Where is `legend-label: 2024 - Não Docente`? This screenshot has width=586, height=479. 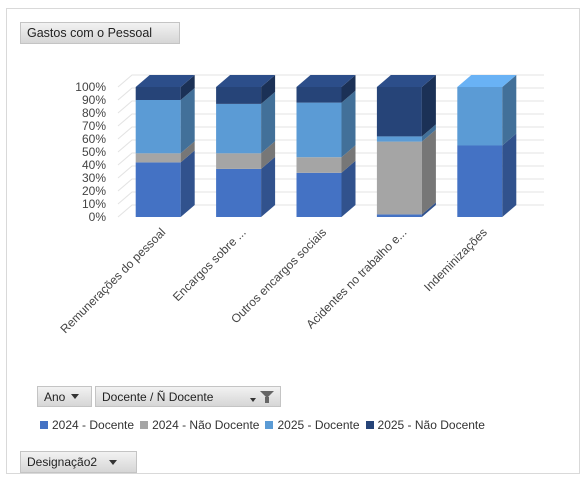 legend-label: 2024 - Não Docente is located at coordinates (206, 425).